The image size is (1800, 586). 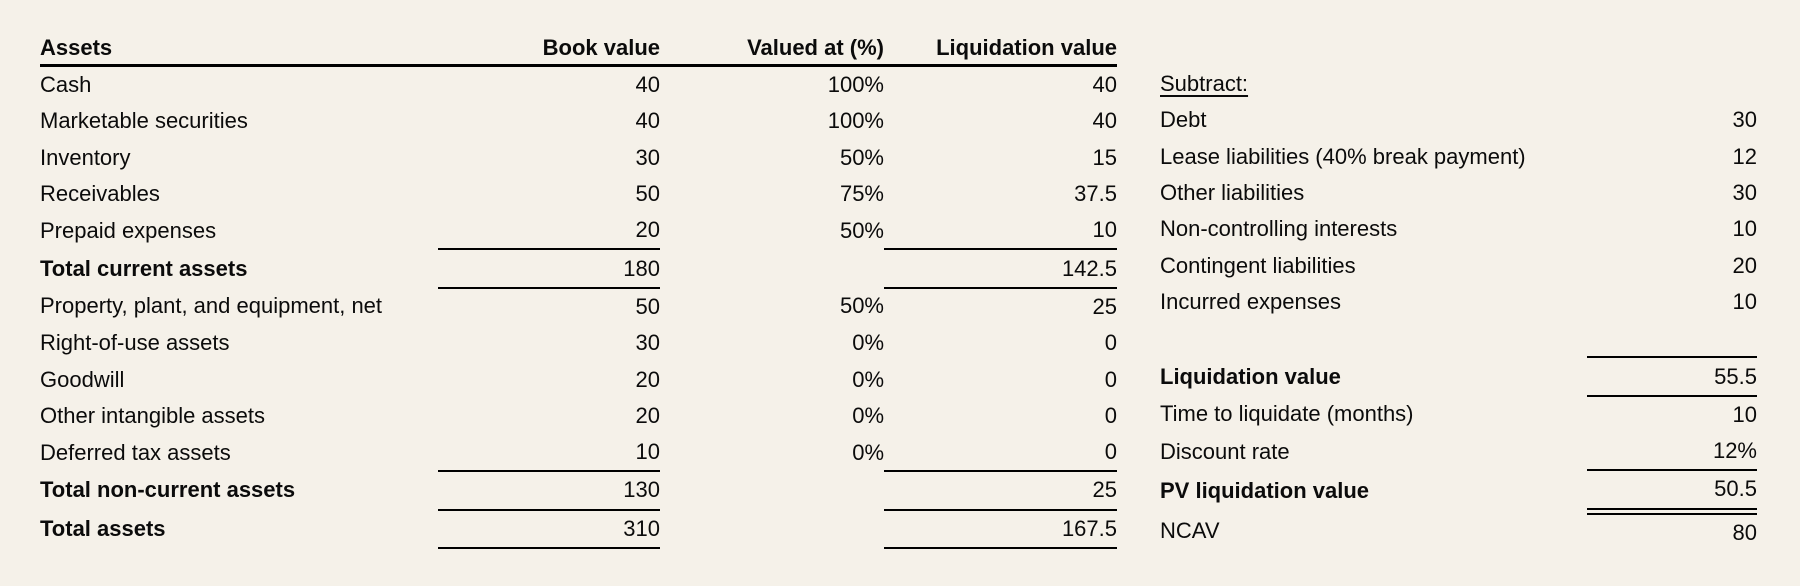 What do you see at coordinates (144, 121) in the screenshot?
I see `asset-label: Marketable securities` at bounding box center [144, 121].